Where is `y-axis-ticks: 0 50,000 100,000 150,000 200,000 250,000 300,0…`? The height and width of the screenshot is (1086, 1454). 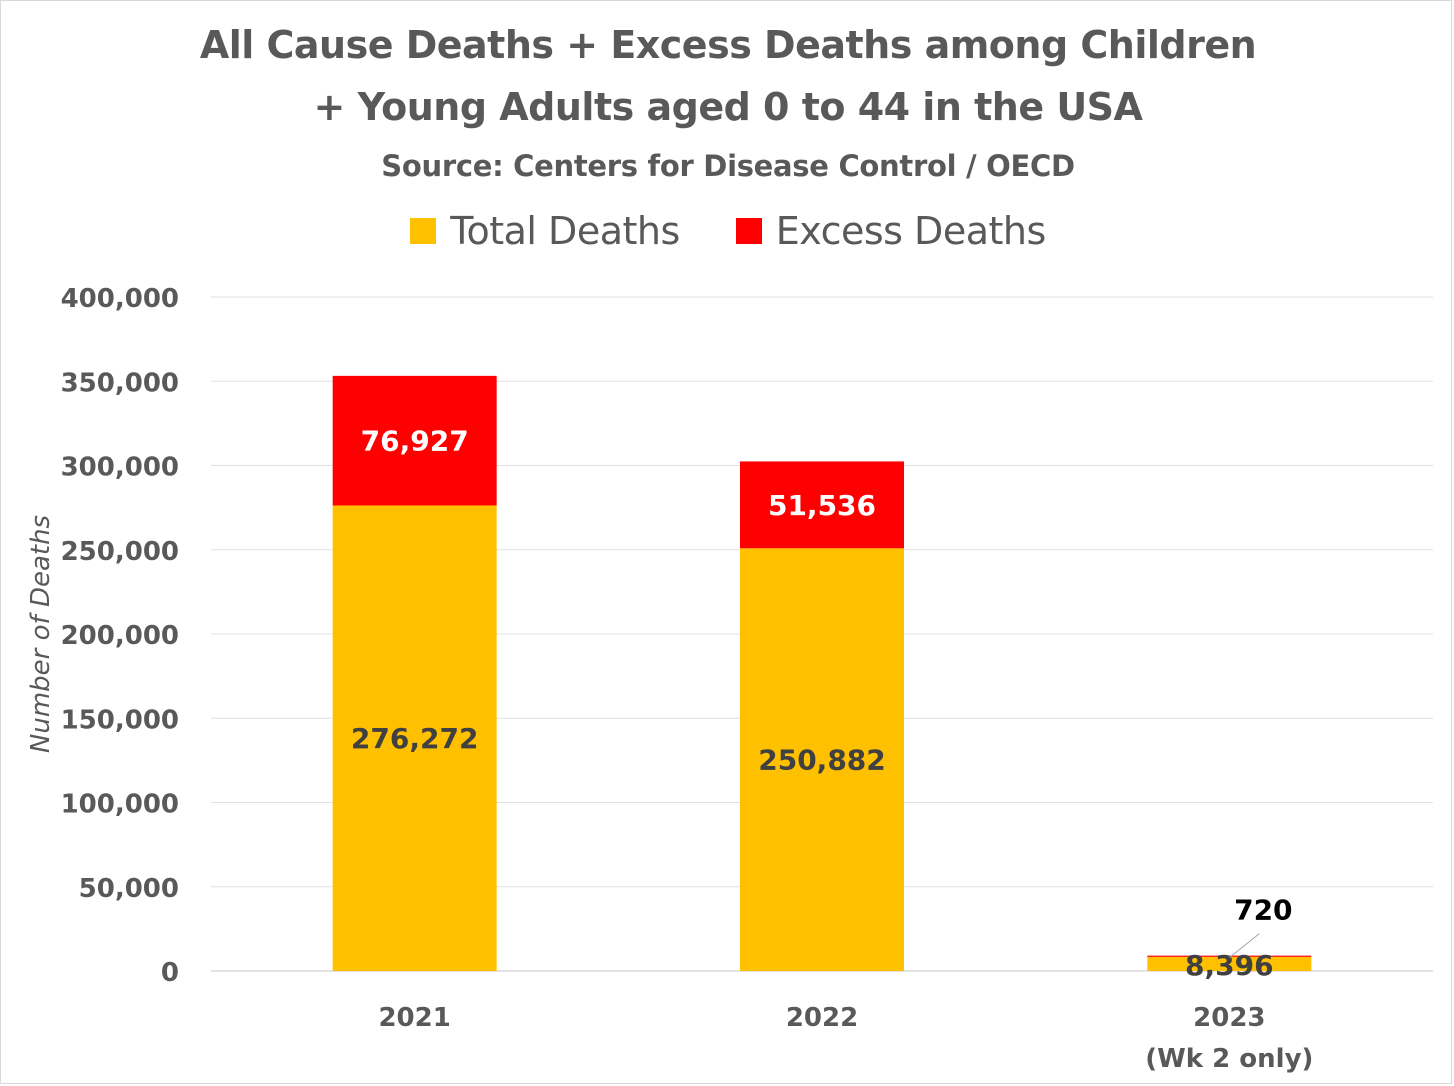
y-axis-ticks: 0 50,000 100,000 150,000 200,000 250,000 300,0… is located at coordinates (120, 636).